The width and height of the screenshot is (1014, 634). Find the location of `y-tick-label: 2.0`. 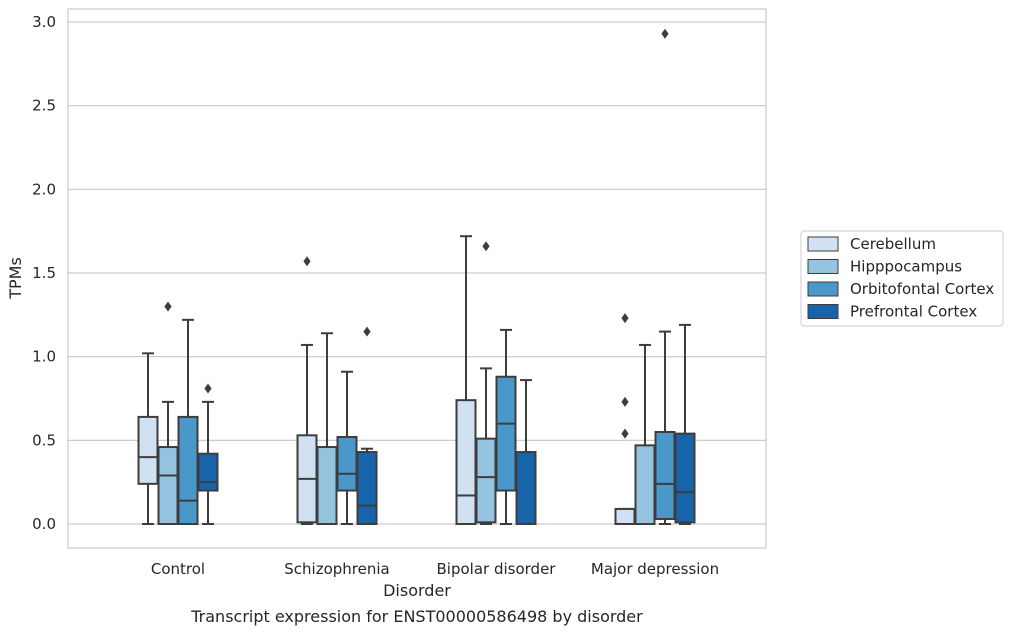

y-tick-label: 2.0 is located at coordinates (44, 189).